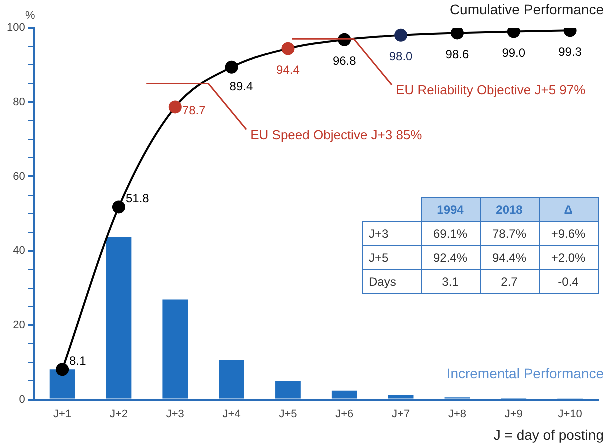 The width and height of the screenshot is (606, 446). I want to click on annotation: 1994, so click(450, 210).